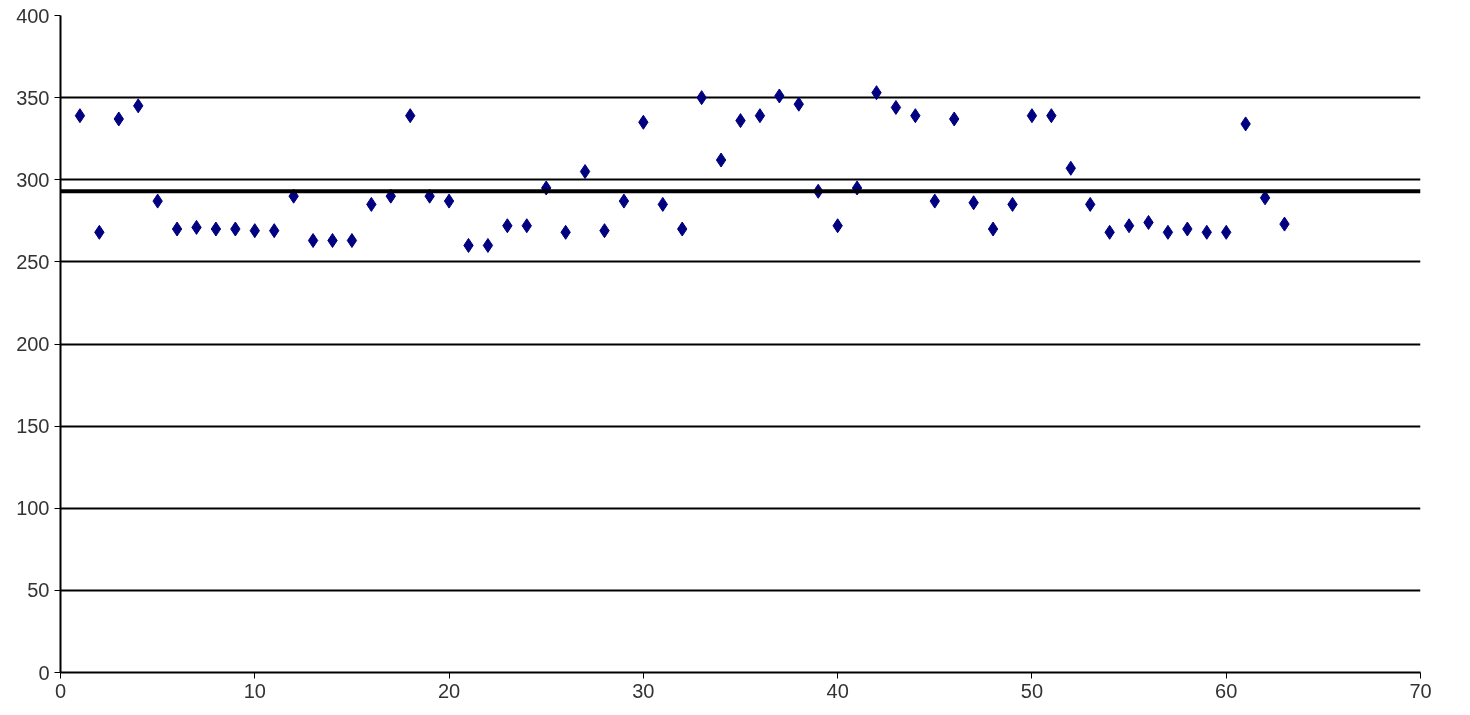 This screenshot has height=715, width=1470. I want to click on y-tick-label: 300, so click(33, 179).